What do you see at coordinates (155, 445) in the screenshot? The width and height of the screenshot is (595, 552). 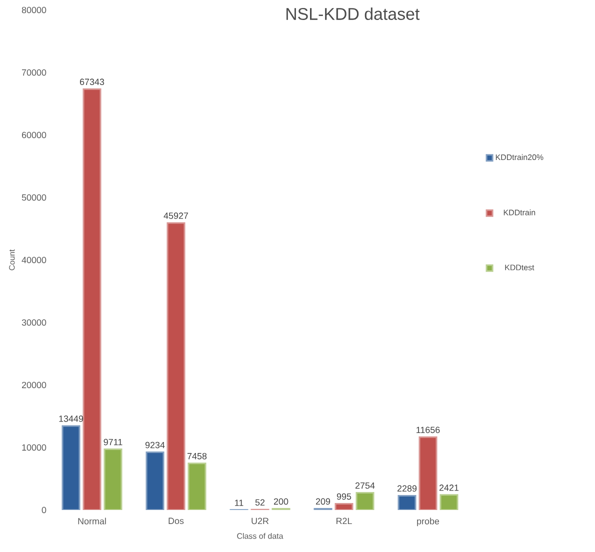 I see `data-label: 9234` at bounding box center [155, 445].